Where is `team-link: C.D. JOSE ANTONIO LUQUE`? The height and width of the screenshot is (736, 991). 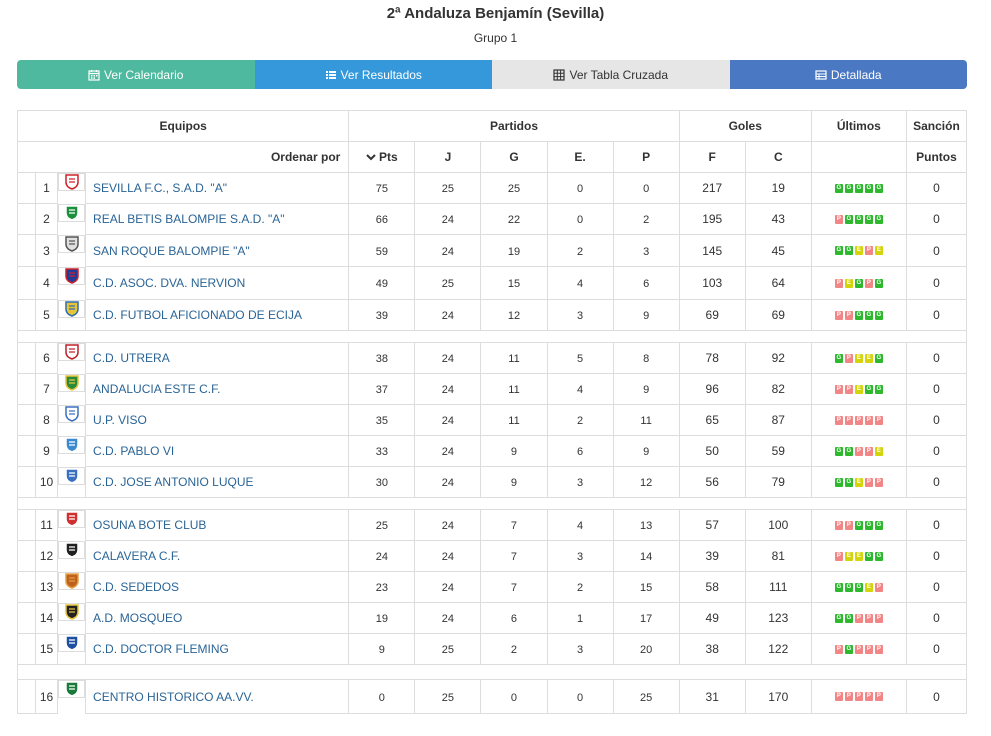
team-link: C.D. JOSE ANTONIO LUQUE is located at coordinates (217, 482).